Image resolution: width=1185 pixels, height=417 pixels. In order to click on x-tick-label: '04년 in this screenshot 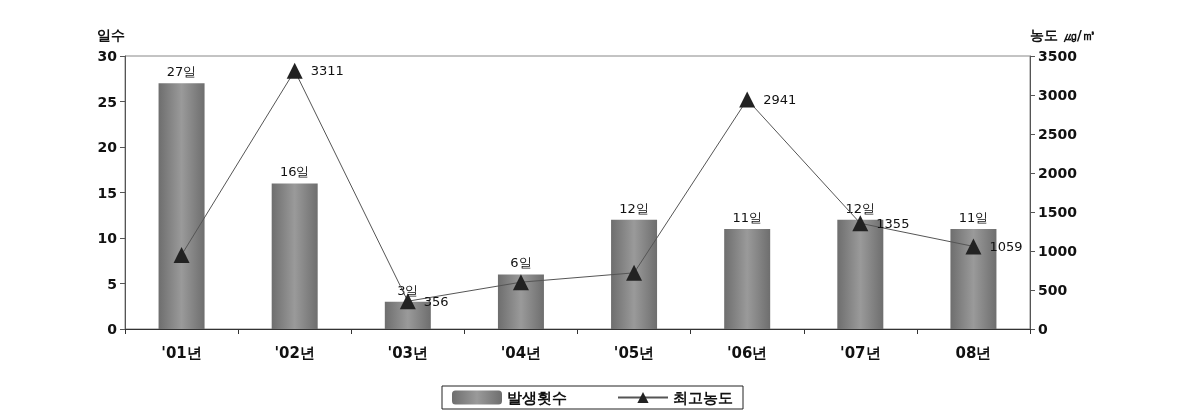, I will do `click(521, 352)`.